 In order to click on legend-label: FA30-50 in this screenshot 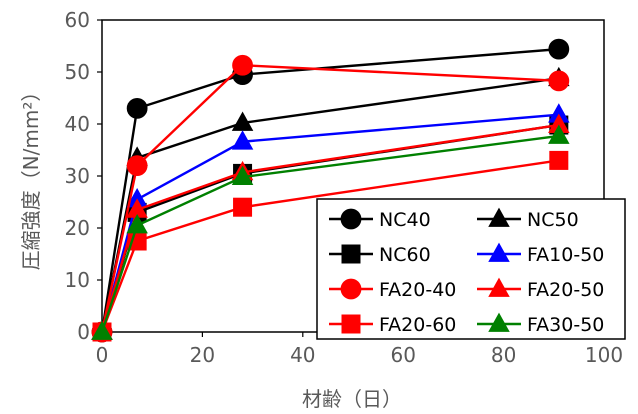, I will do `click(565, 325)`.